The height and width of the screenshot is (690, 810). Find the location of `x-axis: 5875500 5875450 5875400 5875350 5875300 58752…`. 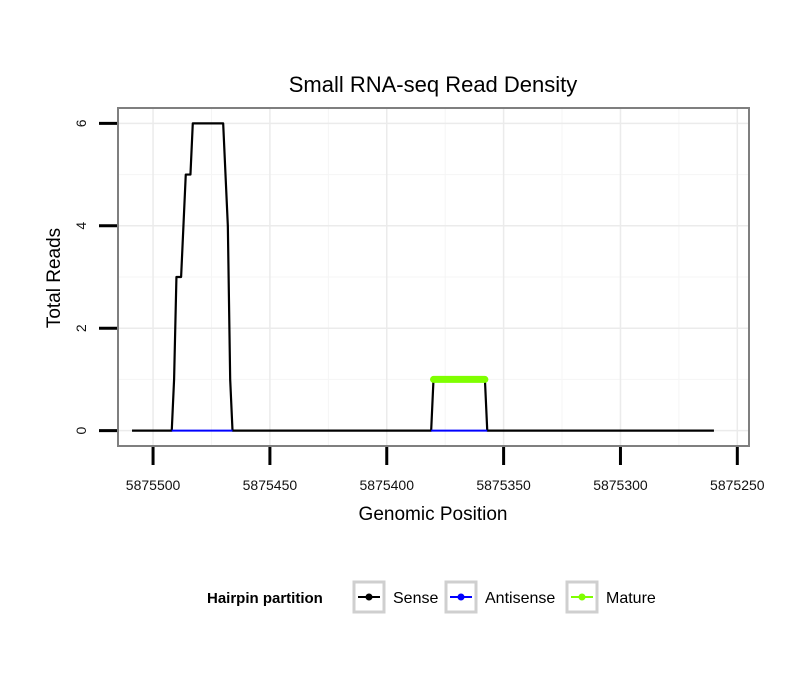

x-axis: 5875500 5875450 5875400 5875350 5875300 58752… is located at coordinates (445, 470).